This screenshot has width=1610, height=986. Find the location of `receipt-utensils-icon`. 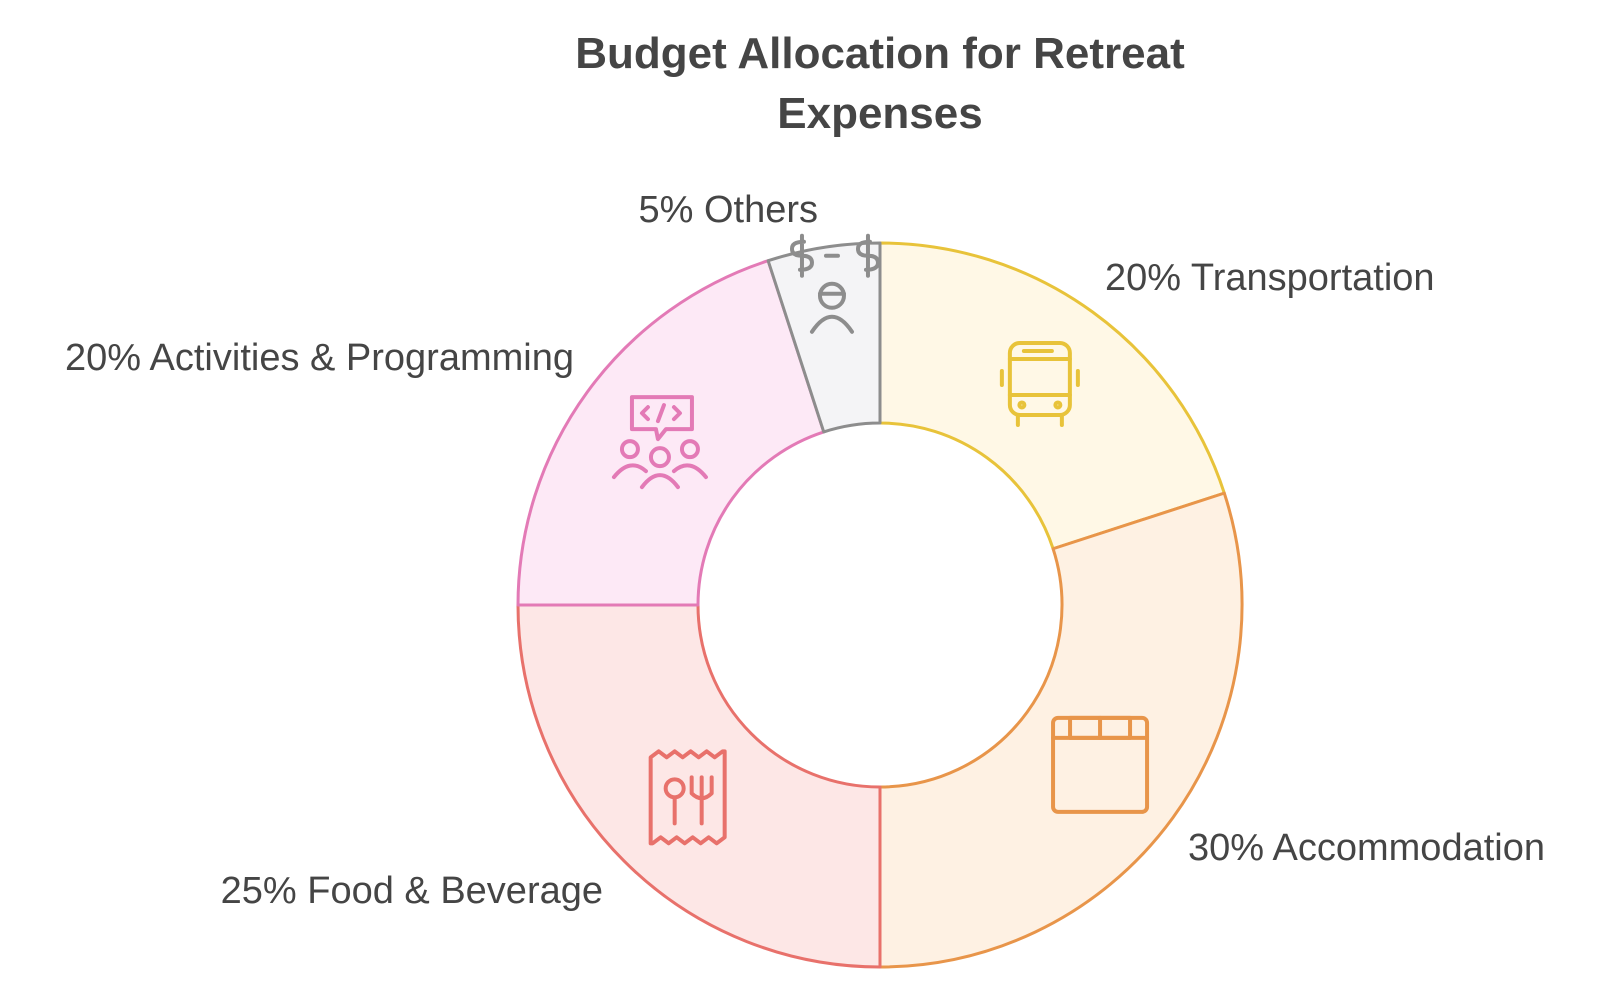

receipt-utensils-icon is located at coordinates (687, 797).